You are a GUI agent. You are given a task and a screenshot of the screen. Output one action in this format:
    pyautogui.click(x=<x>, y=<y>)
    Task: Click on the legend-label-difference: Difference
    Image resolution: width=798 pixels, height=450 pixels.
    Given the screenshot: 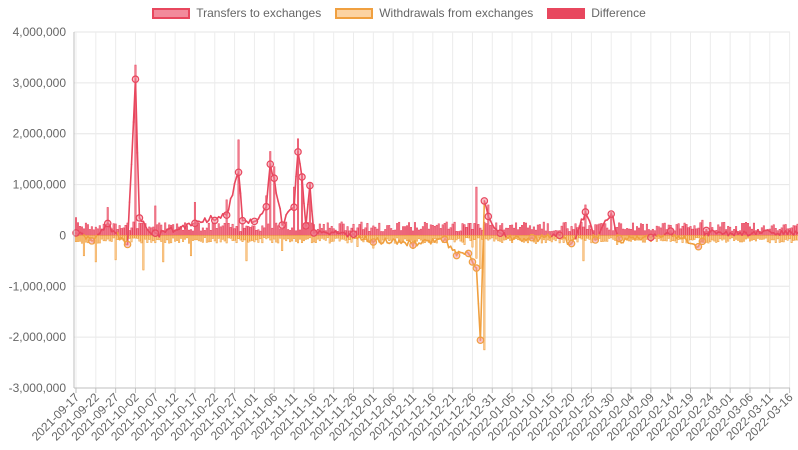 What is the action you would take?
    pyautogui.click(x=618, y=13)
    